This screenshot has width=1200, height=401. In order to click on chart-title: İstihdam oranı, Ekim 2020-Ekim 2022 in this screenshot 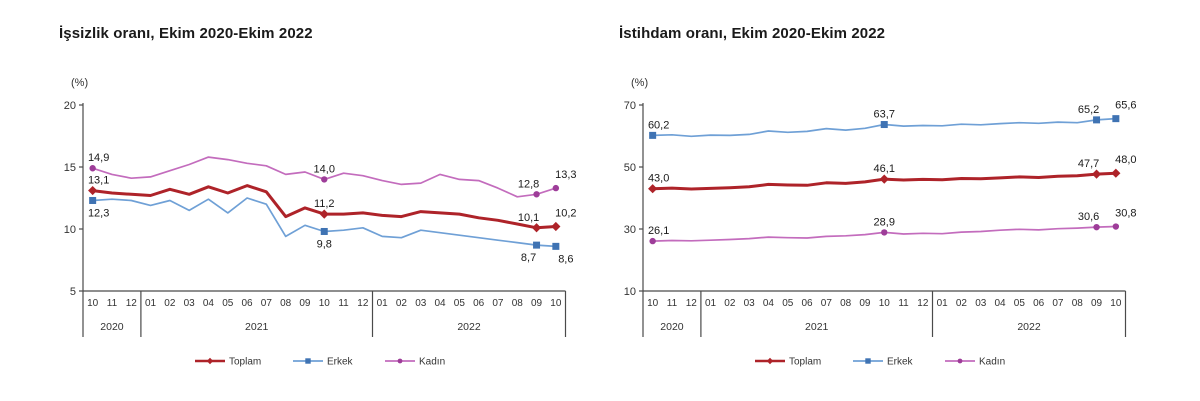, I will do `click(752, 33)`.